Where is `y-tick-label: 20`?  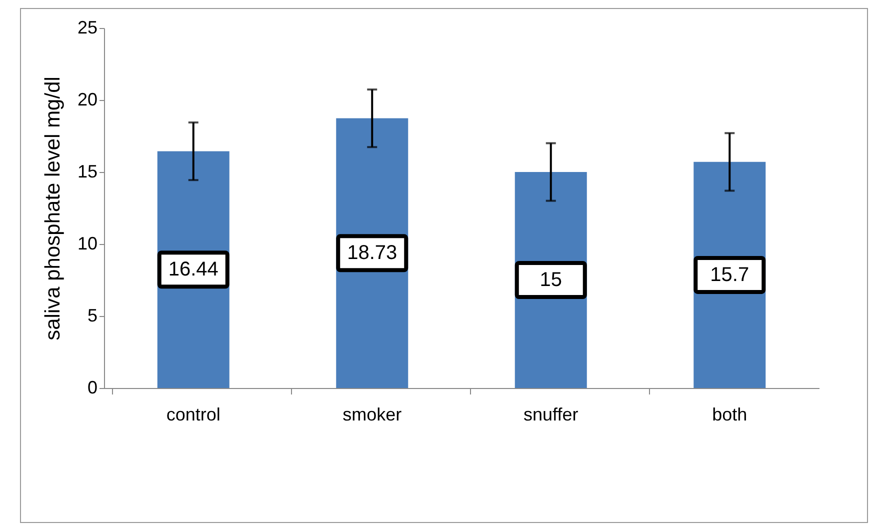
y-tick-label: 20 is located at coordinates (87, 100).